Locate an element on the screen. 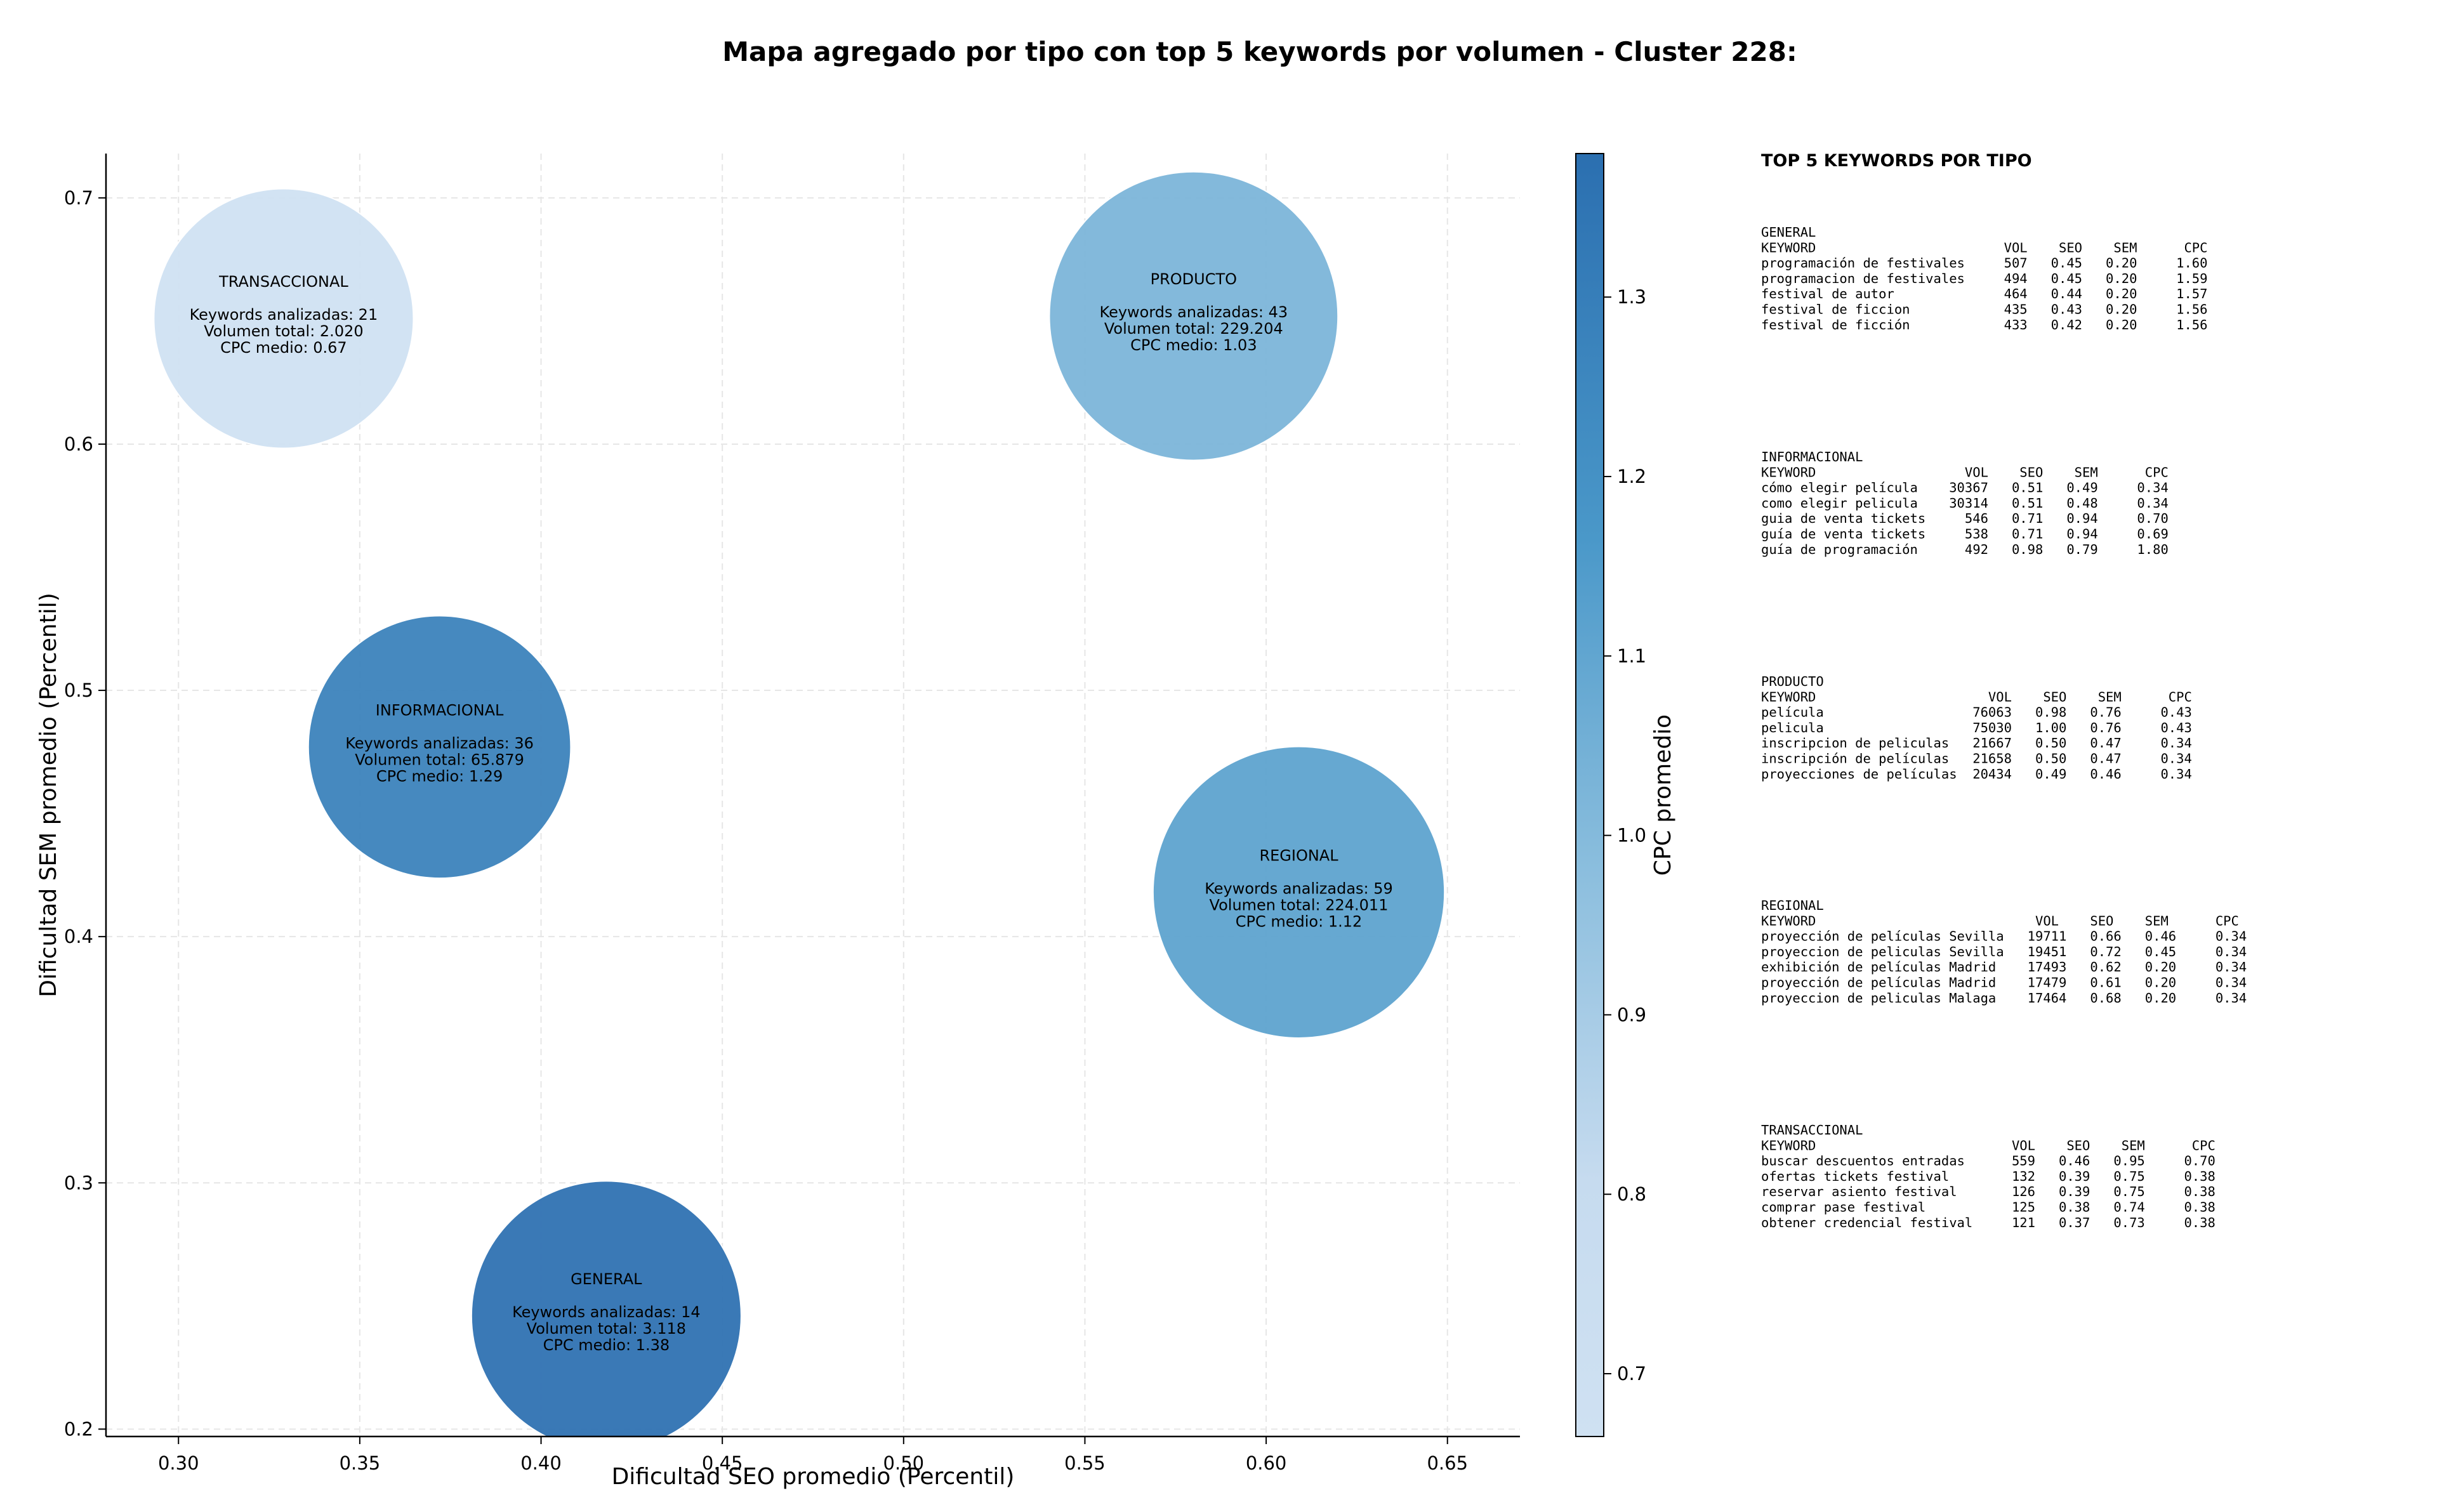  x-tick-label: 0.55 is located at coordinates (1085, 1463).